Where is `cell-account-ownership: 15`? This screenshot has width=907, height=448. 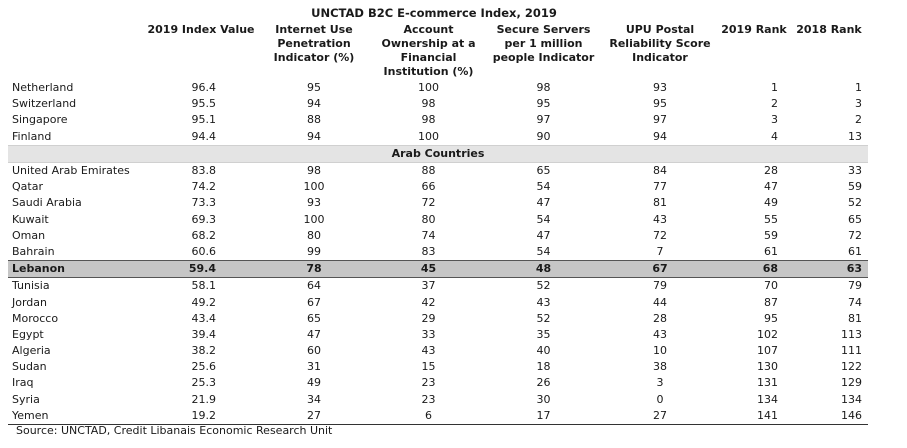 cell-account-ownership: 15 is located at coordinates (428, 367).